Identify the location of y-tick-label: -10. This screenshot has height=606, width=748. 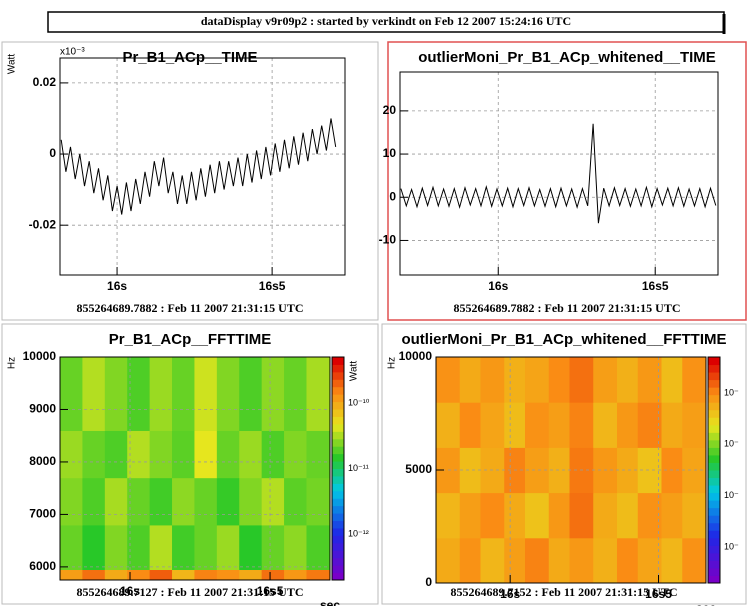
(388, 240).